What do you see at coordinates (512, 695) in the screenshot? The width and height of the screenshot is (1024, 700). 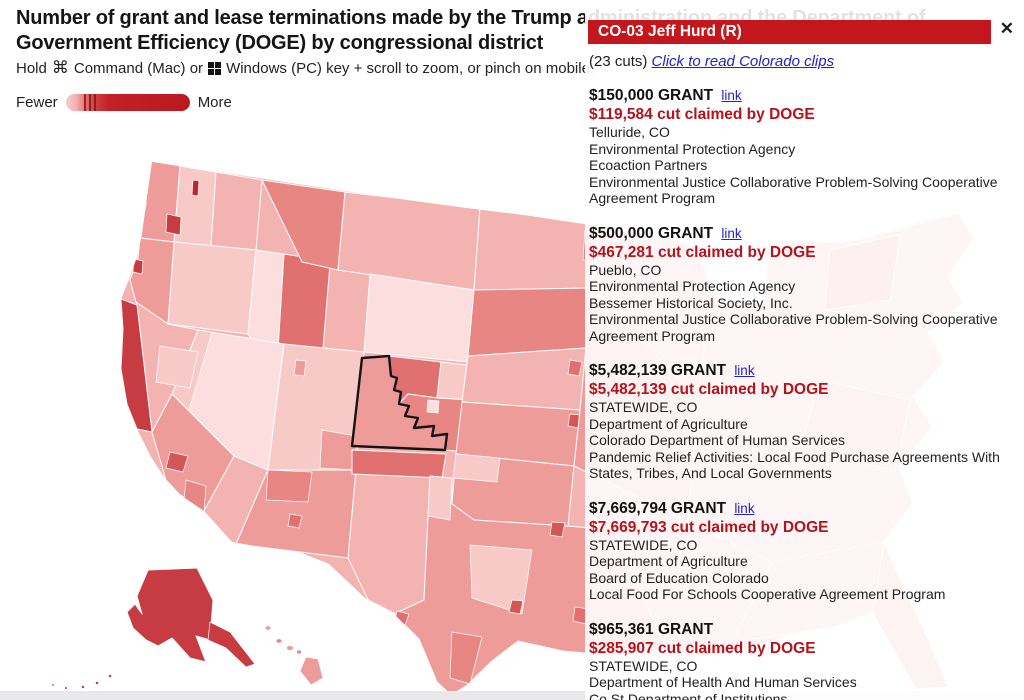 I see `page-bottom-strip` at bounding box center [512, 695].